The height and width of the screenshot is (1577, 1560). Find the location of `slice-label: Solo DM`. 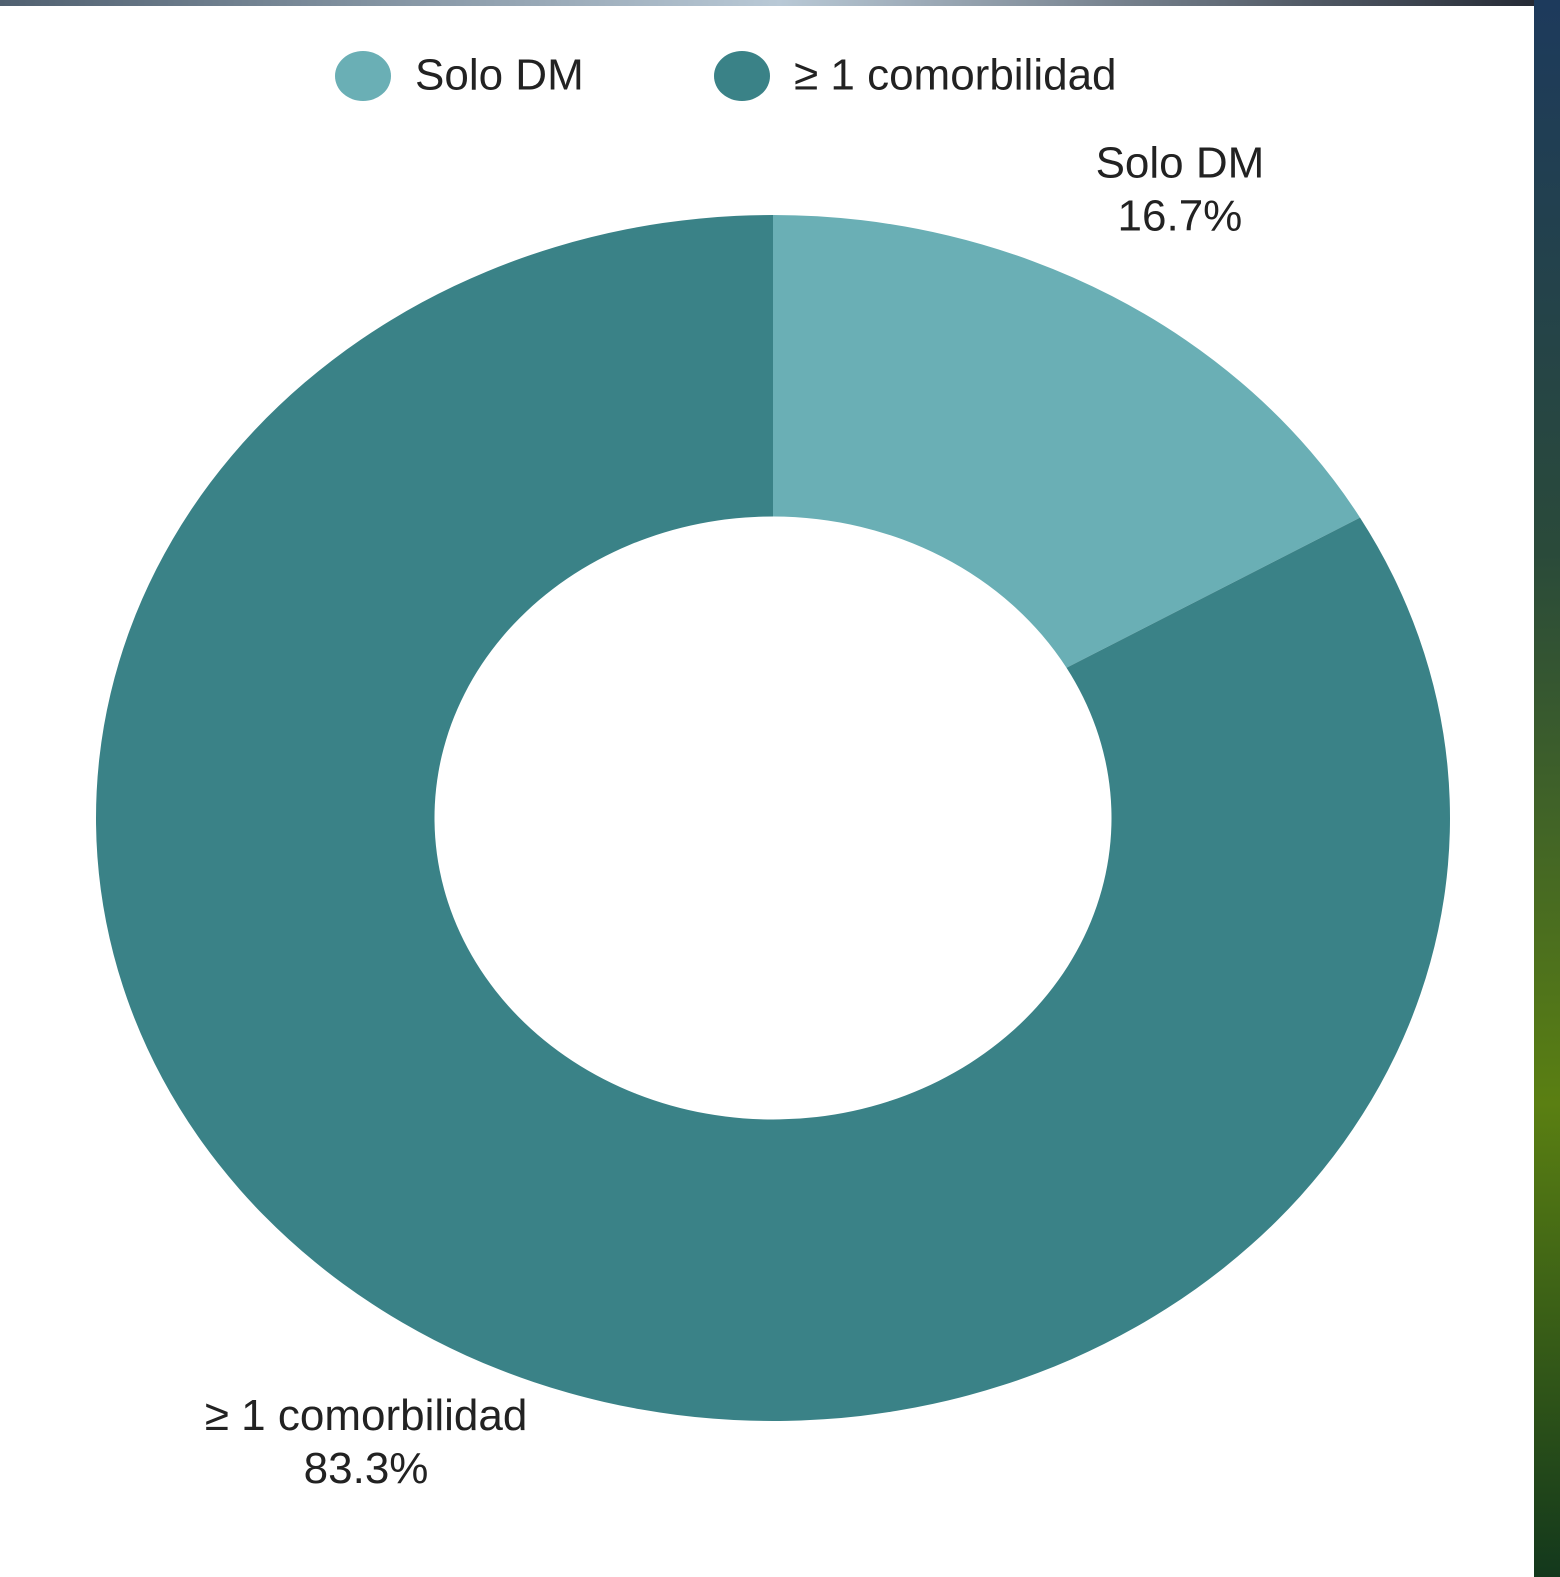

slice-label: Solo DM is located at coordinates (1180, 162).